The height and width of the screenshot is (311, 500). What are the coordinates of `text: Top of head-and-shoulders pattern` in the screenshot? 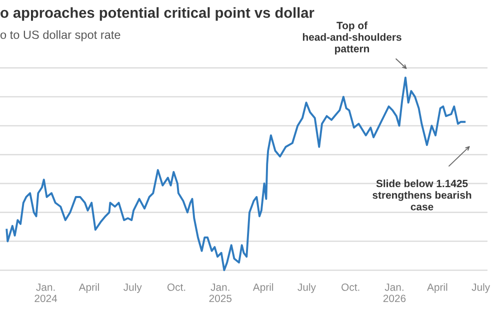 It's located at (352, 38).